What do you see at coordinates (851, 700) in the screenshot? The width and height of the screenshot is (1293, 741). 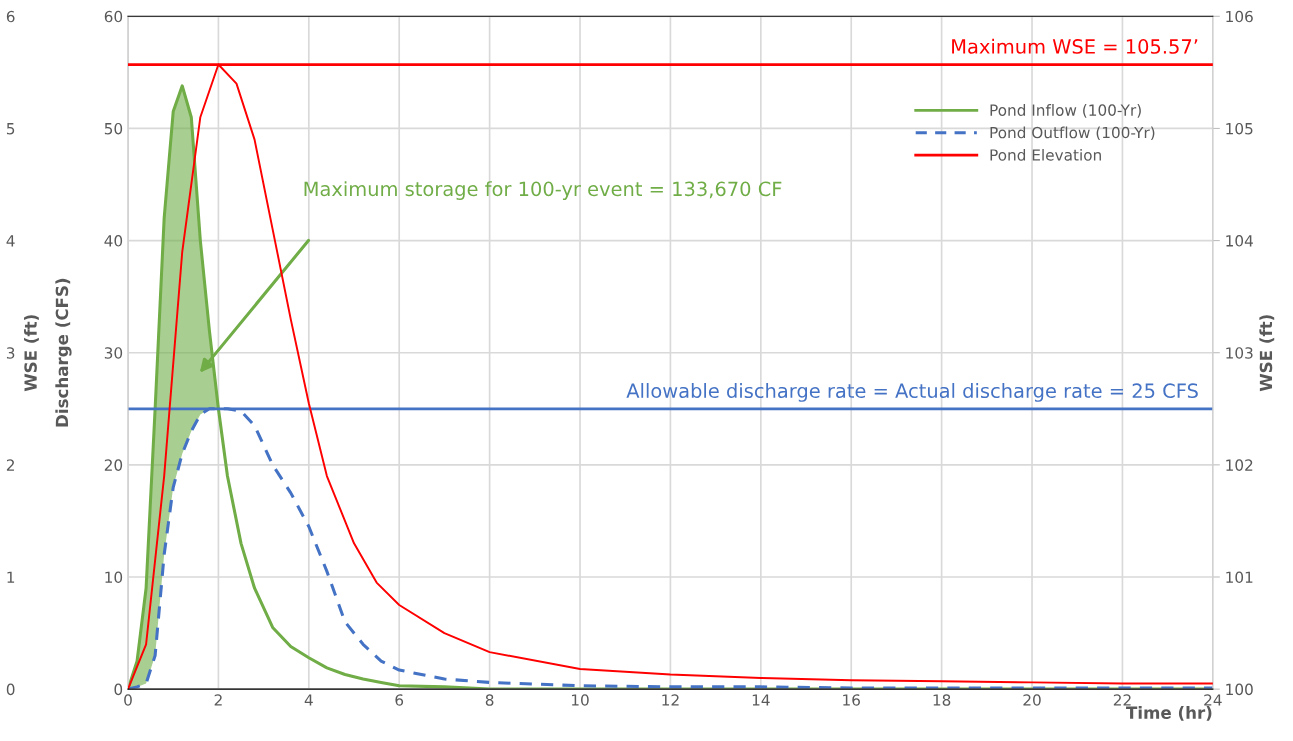 I see `x-tick-label: 16` at bounding box center [851, 700].